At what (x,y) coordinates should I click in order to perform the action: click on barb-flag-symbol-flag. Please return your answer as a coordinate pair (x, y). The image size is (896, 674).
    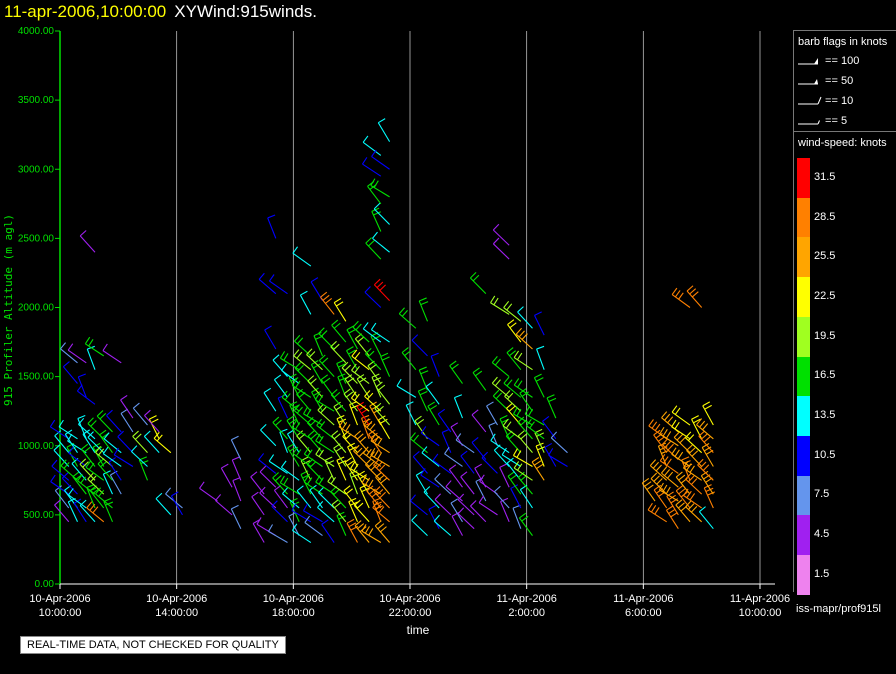
    Looking at the image, I should click on (818, 122).